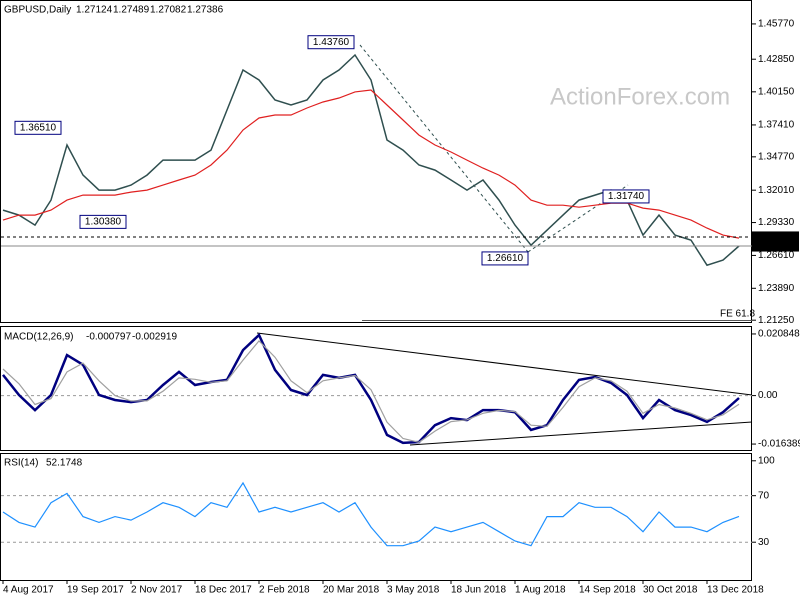 The height and width of the screenshot is (600, 800). Describe the element at coordinates (764, 495) in the screenshot. I see `y-tick-label: 70` at that location.